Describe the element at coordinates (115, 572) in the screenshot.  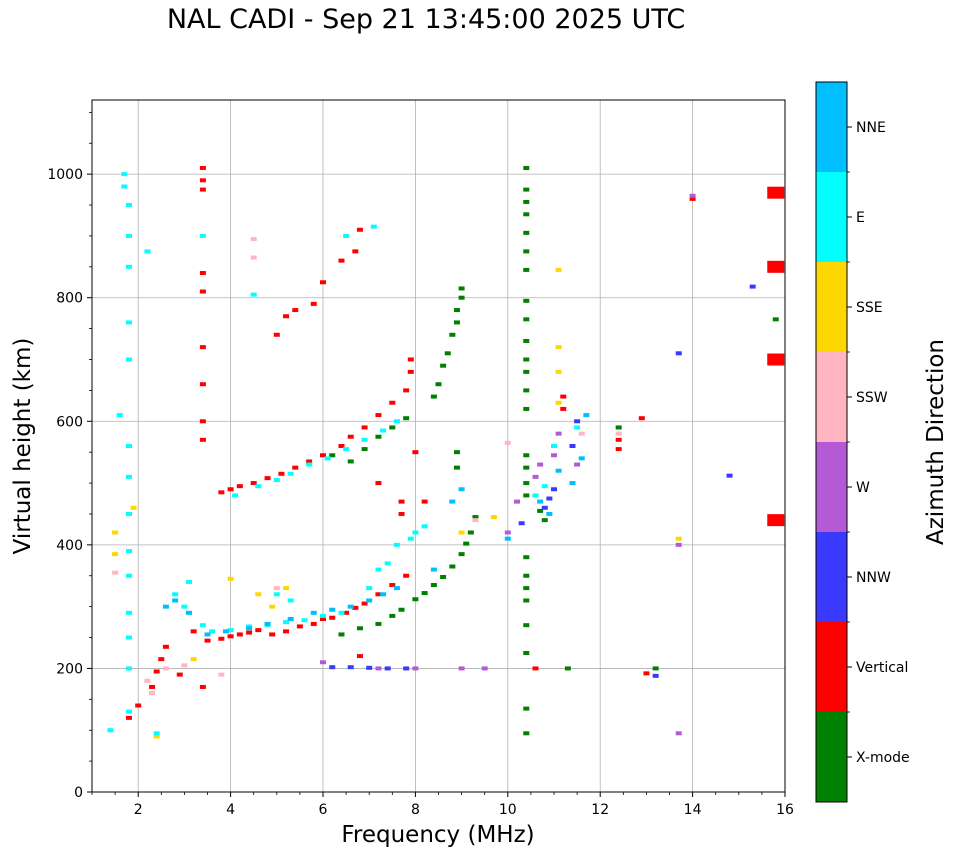
I see `data-point-ssw` at that location.